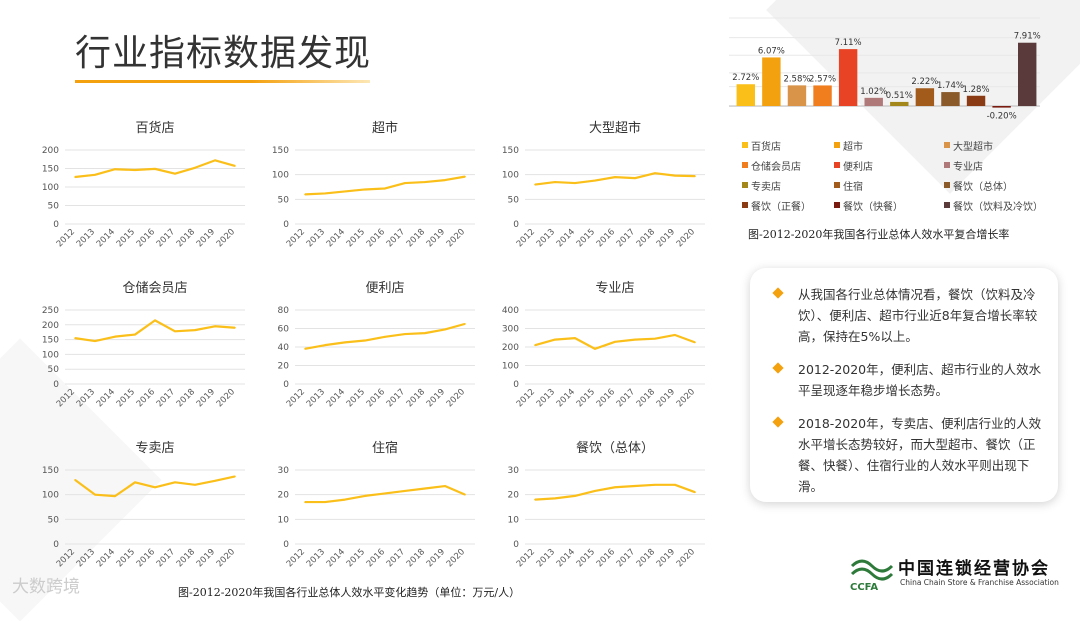 This screenshot has height=621, width=1080. I want to click on finding-text: 2012-2020年，便利店、超市行业的人效水平呈现逐年稳步增长态势。, so click(920, 380).